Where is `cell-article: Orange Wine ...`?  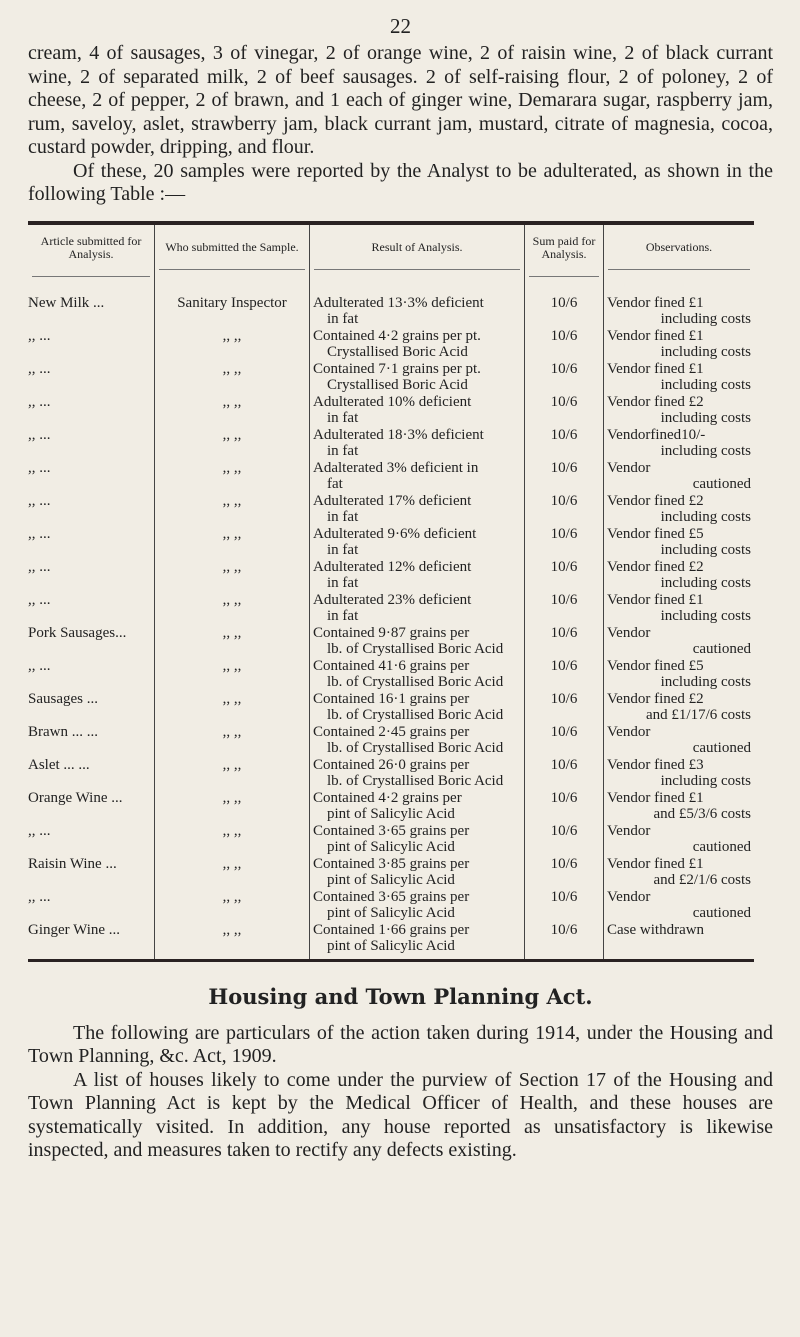 cell-article: Orange Wine ... is located at coordinates (75, 797).